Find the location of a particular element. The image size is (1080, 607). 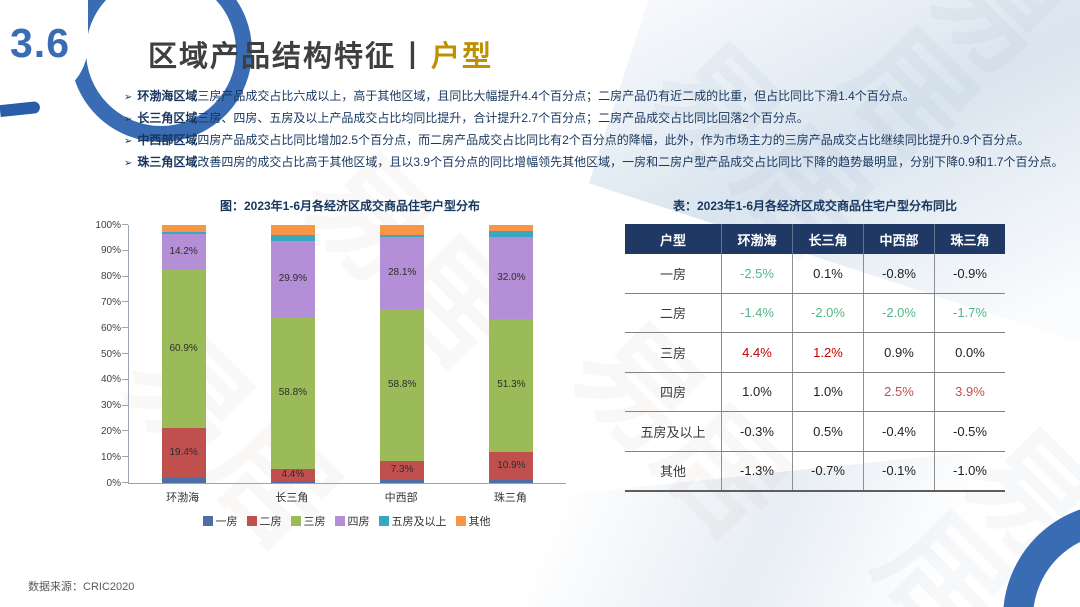

bar-segment-label: 10.9% is located at coordinates (511, 465).